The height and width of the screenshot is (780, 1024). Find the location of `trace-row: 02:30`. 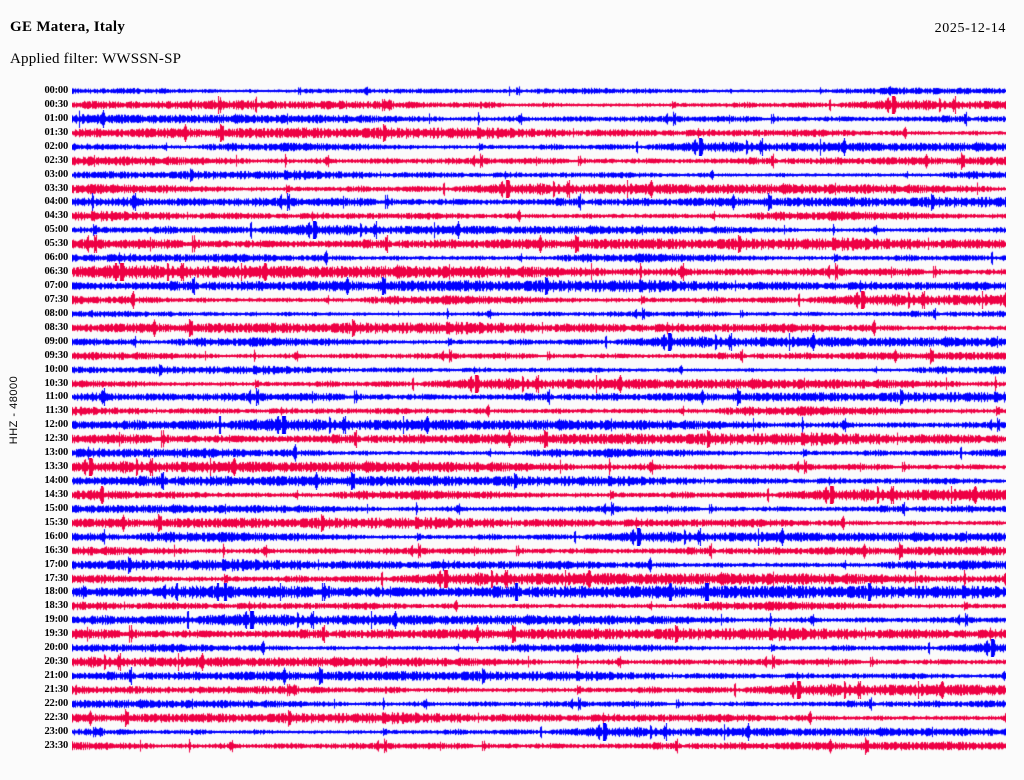

trace-row: 02:30 is located at coordinates (512, 160).